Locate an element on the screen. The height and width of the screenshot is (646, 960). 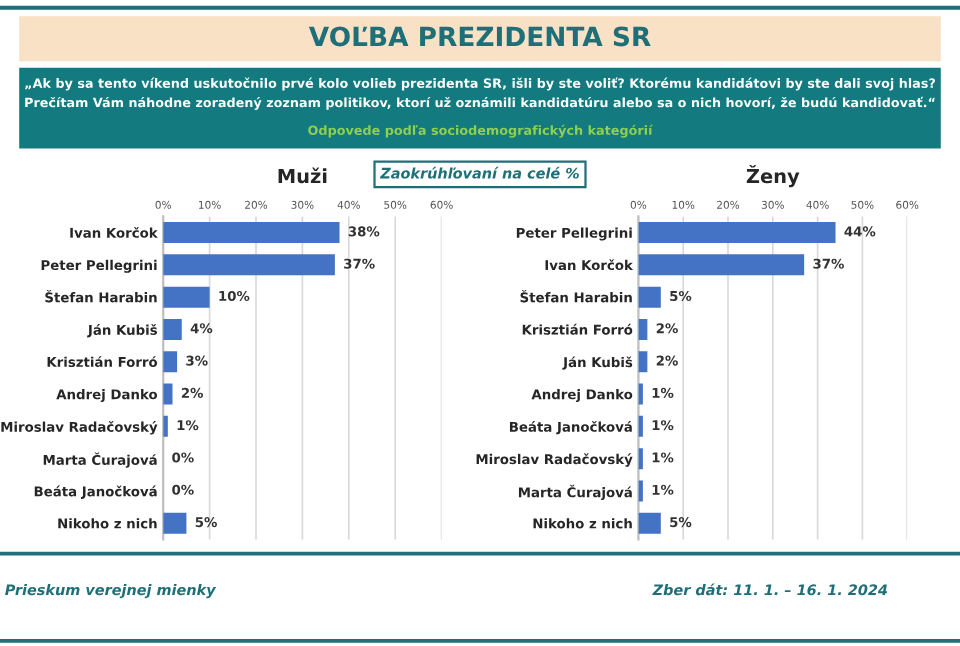
chart-title: Muži is located at coordinates (302, 175).